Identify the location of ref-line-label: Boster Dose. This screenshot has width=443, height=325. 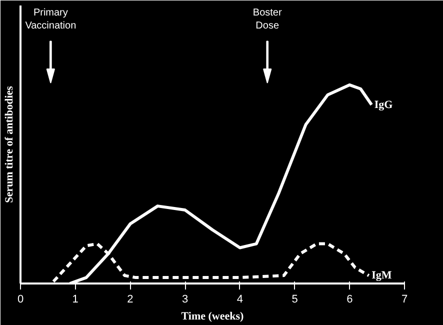
(267, 19).